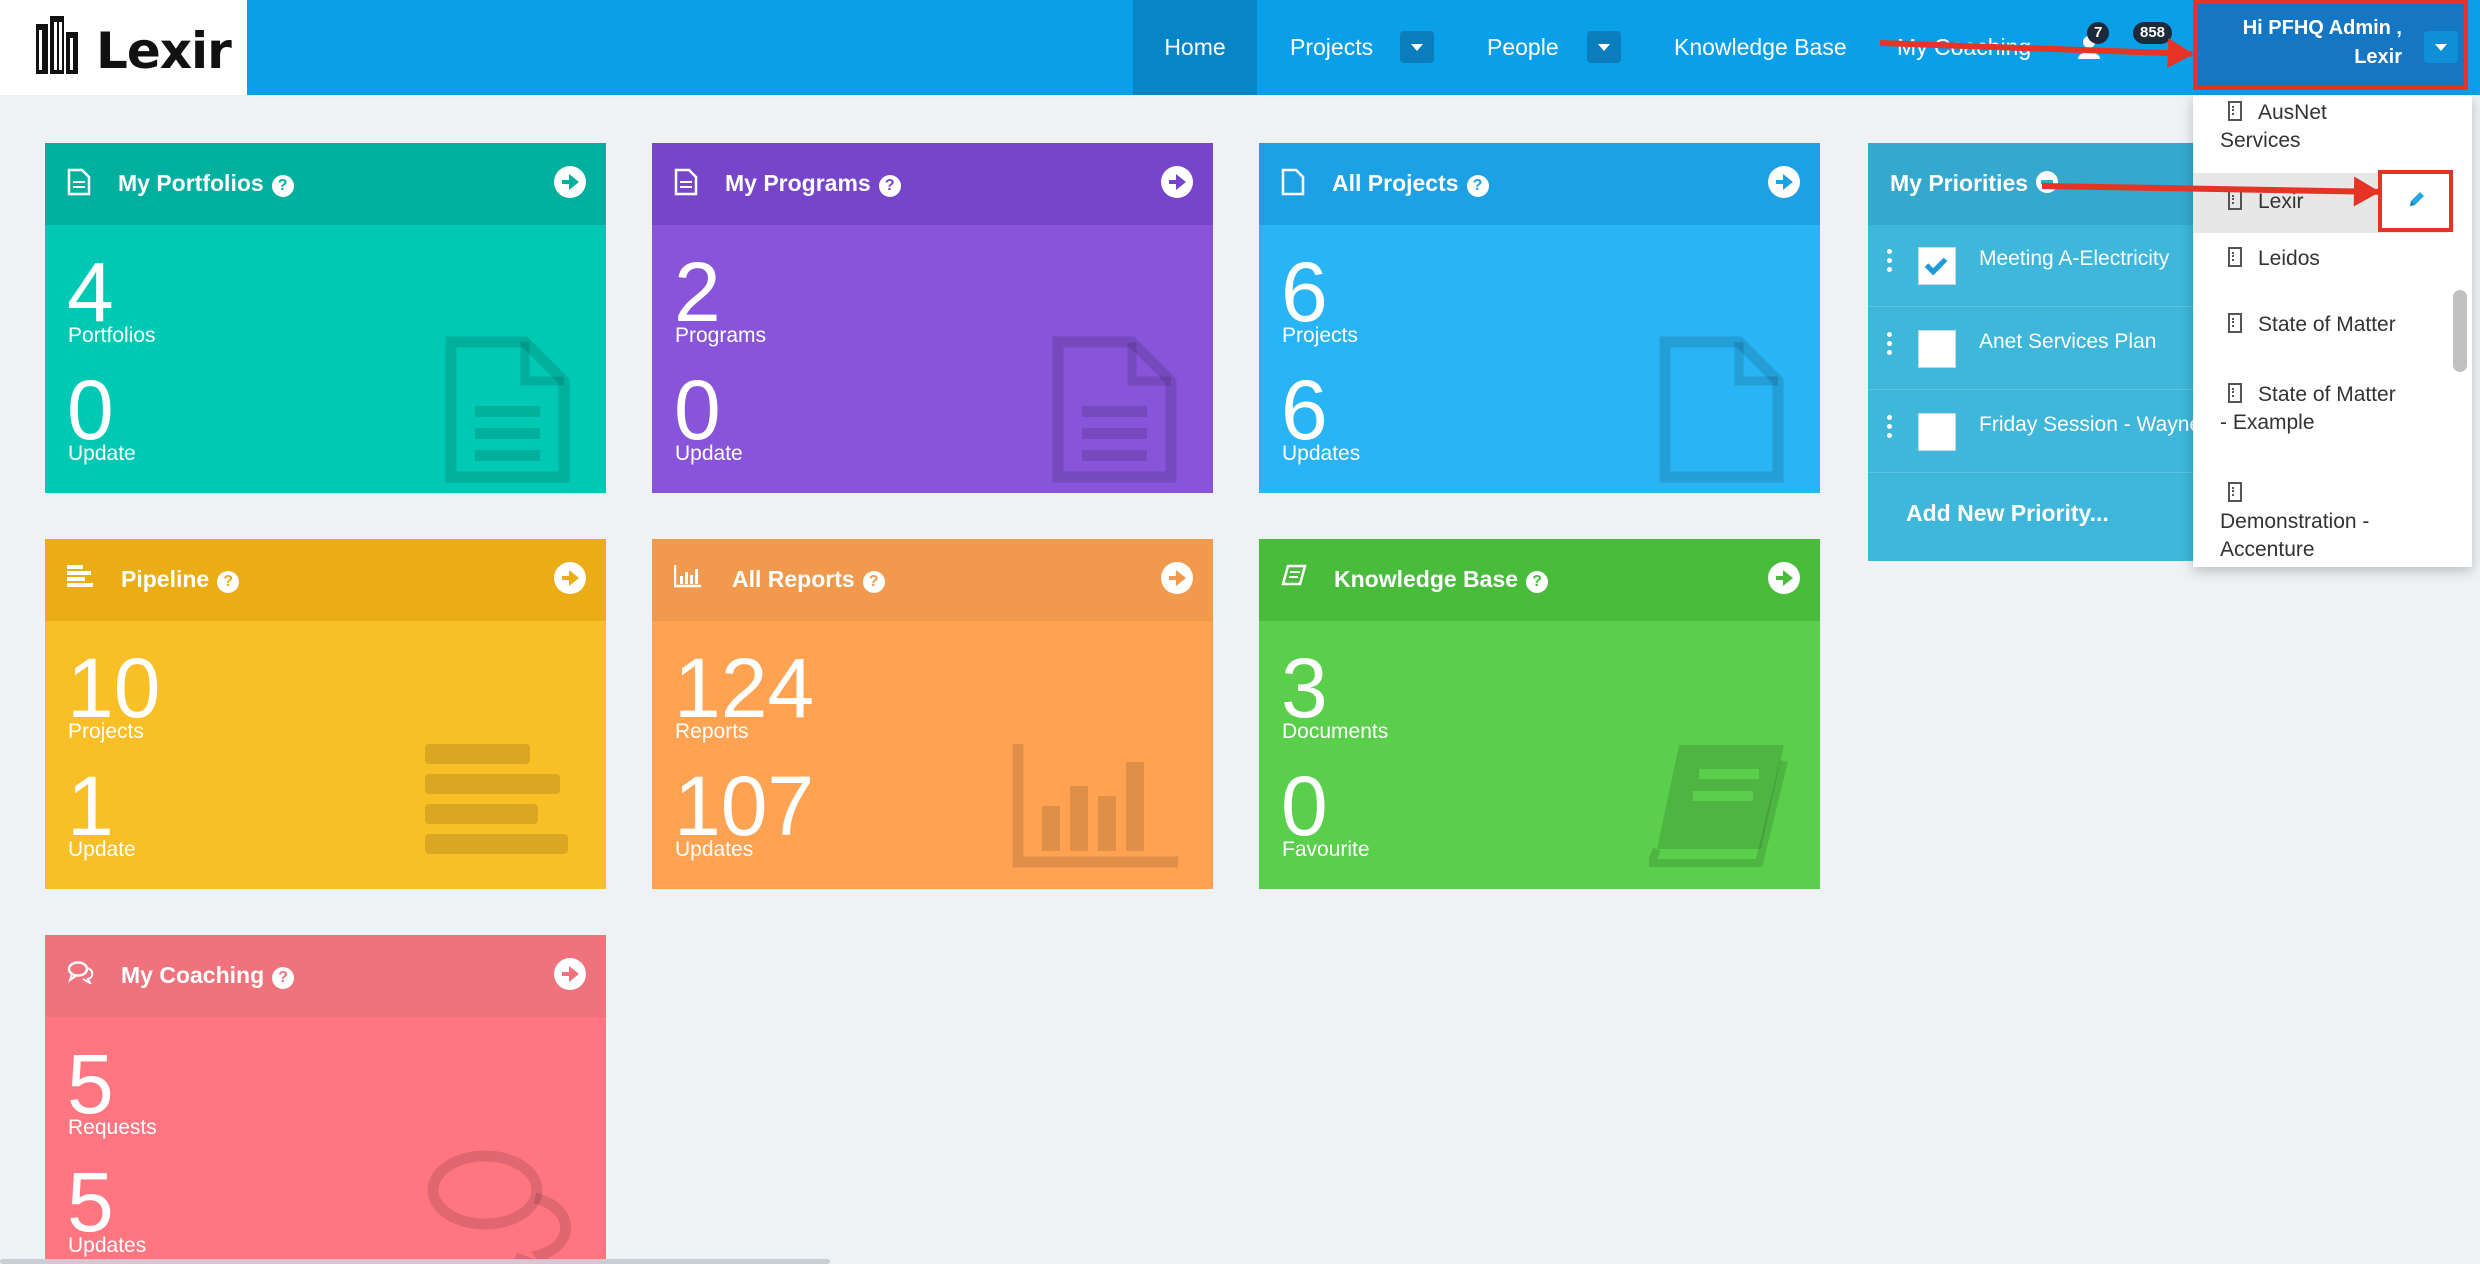 Image resolution: width=2480 pixels, height=1264 pixels. I want to click on nav-people: People, so click(1523, 47).